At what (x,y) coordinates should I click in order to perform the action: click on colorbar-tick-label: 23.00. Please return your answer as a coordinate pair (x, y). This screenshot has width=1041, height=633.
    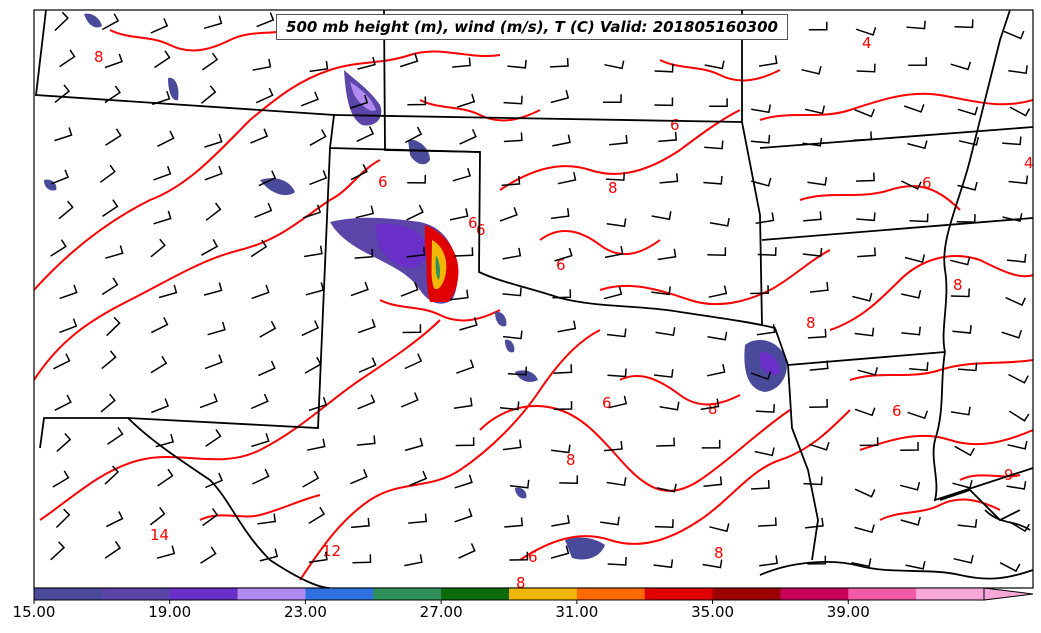
    Looking at the image, I should click on (305, 612).